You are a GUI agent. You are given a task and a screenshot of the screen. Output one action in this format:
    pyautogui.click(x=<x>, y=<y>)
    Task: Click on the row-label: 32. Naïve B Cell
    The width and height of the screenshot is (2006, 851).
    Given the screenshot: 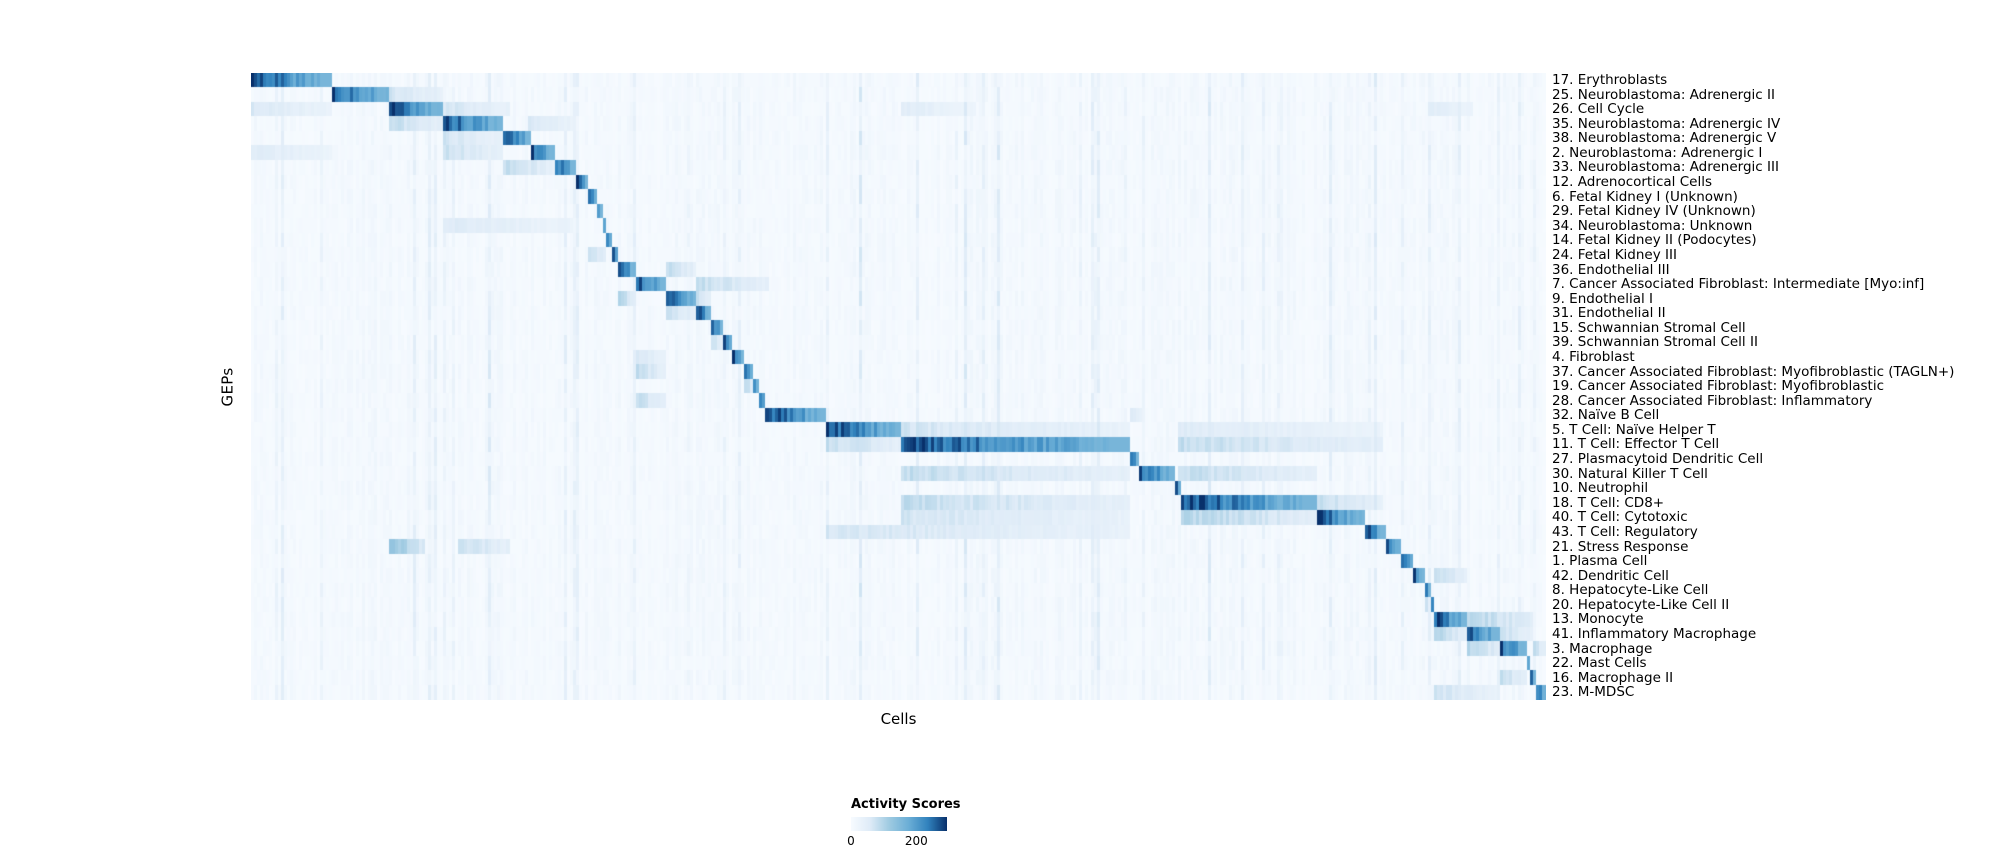 What is the action you would take?
    pyautogui.click(x=1606, y=415)
    